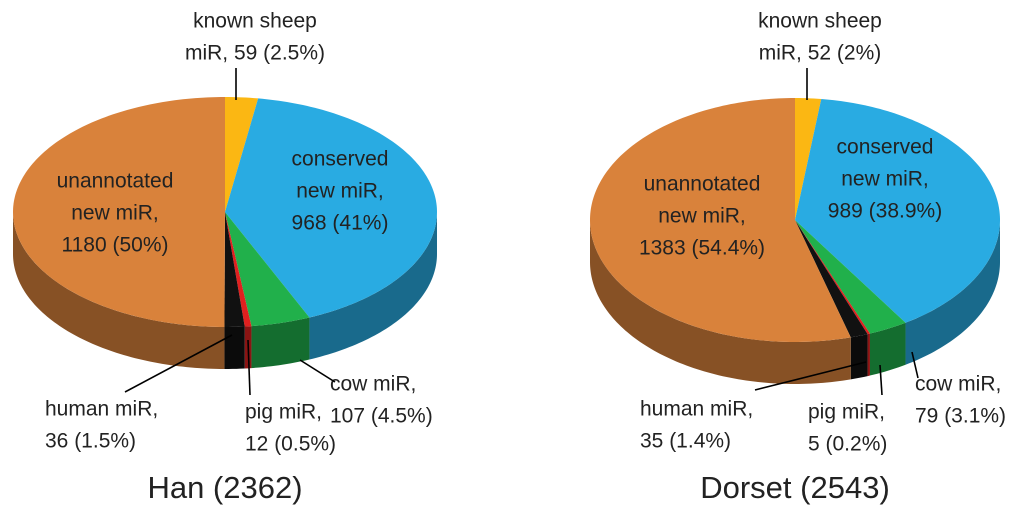  What do you see at coordinates (290, 444) in the screenshot?
I see `slice-label: 12 (0.5%)` at bounding box center [290, 444].